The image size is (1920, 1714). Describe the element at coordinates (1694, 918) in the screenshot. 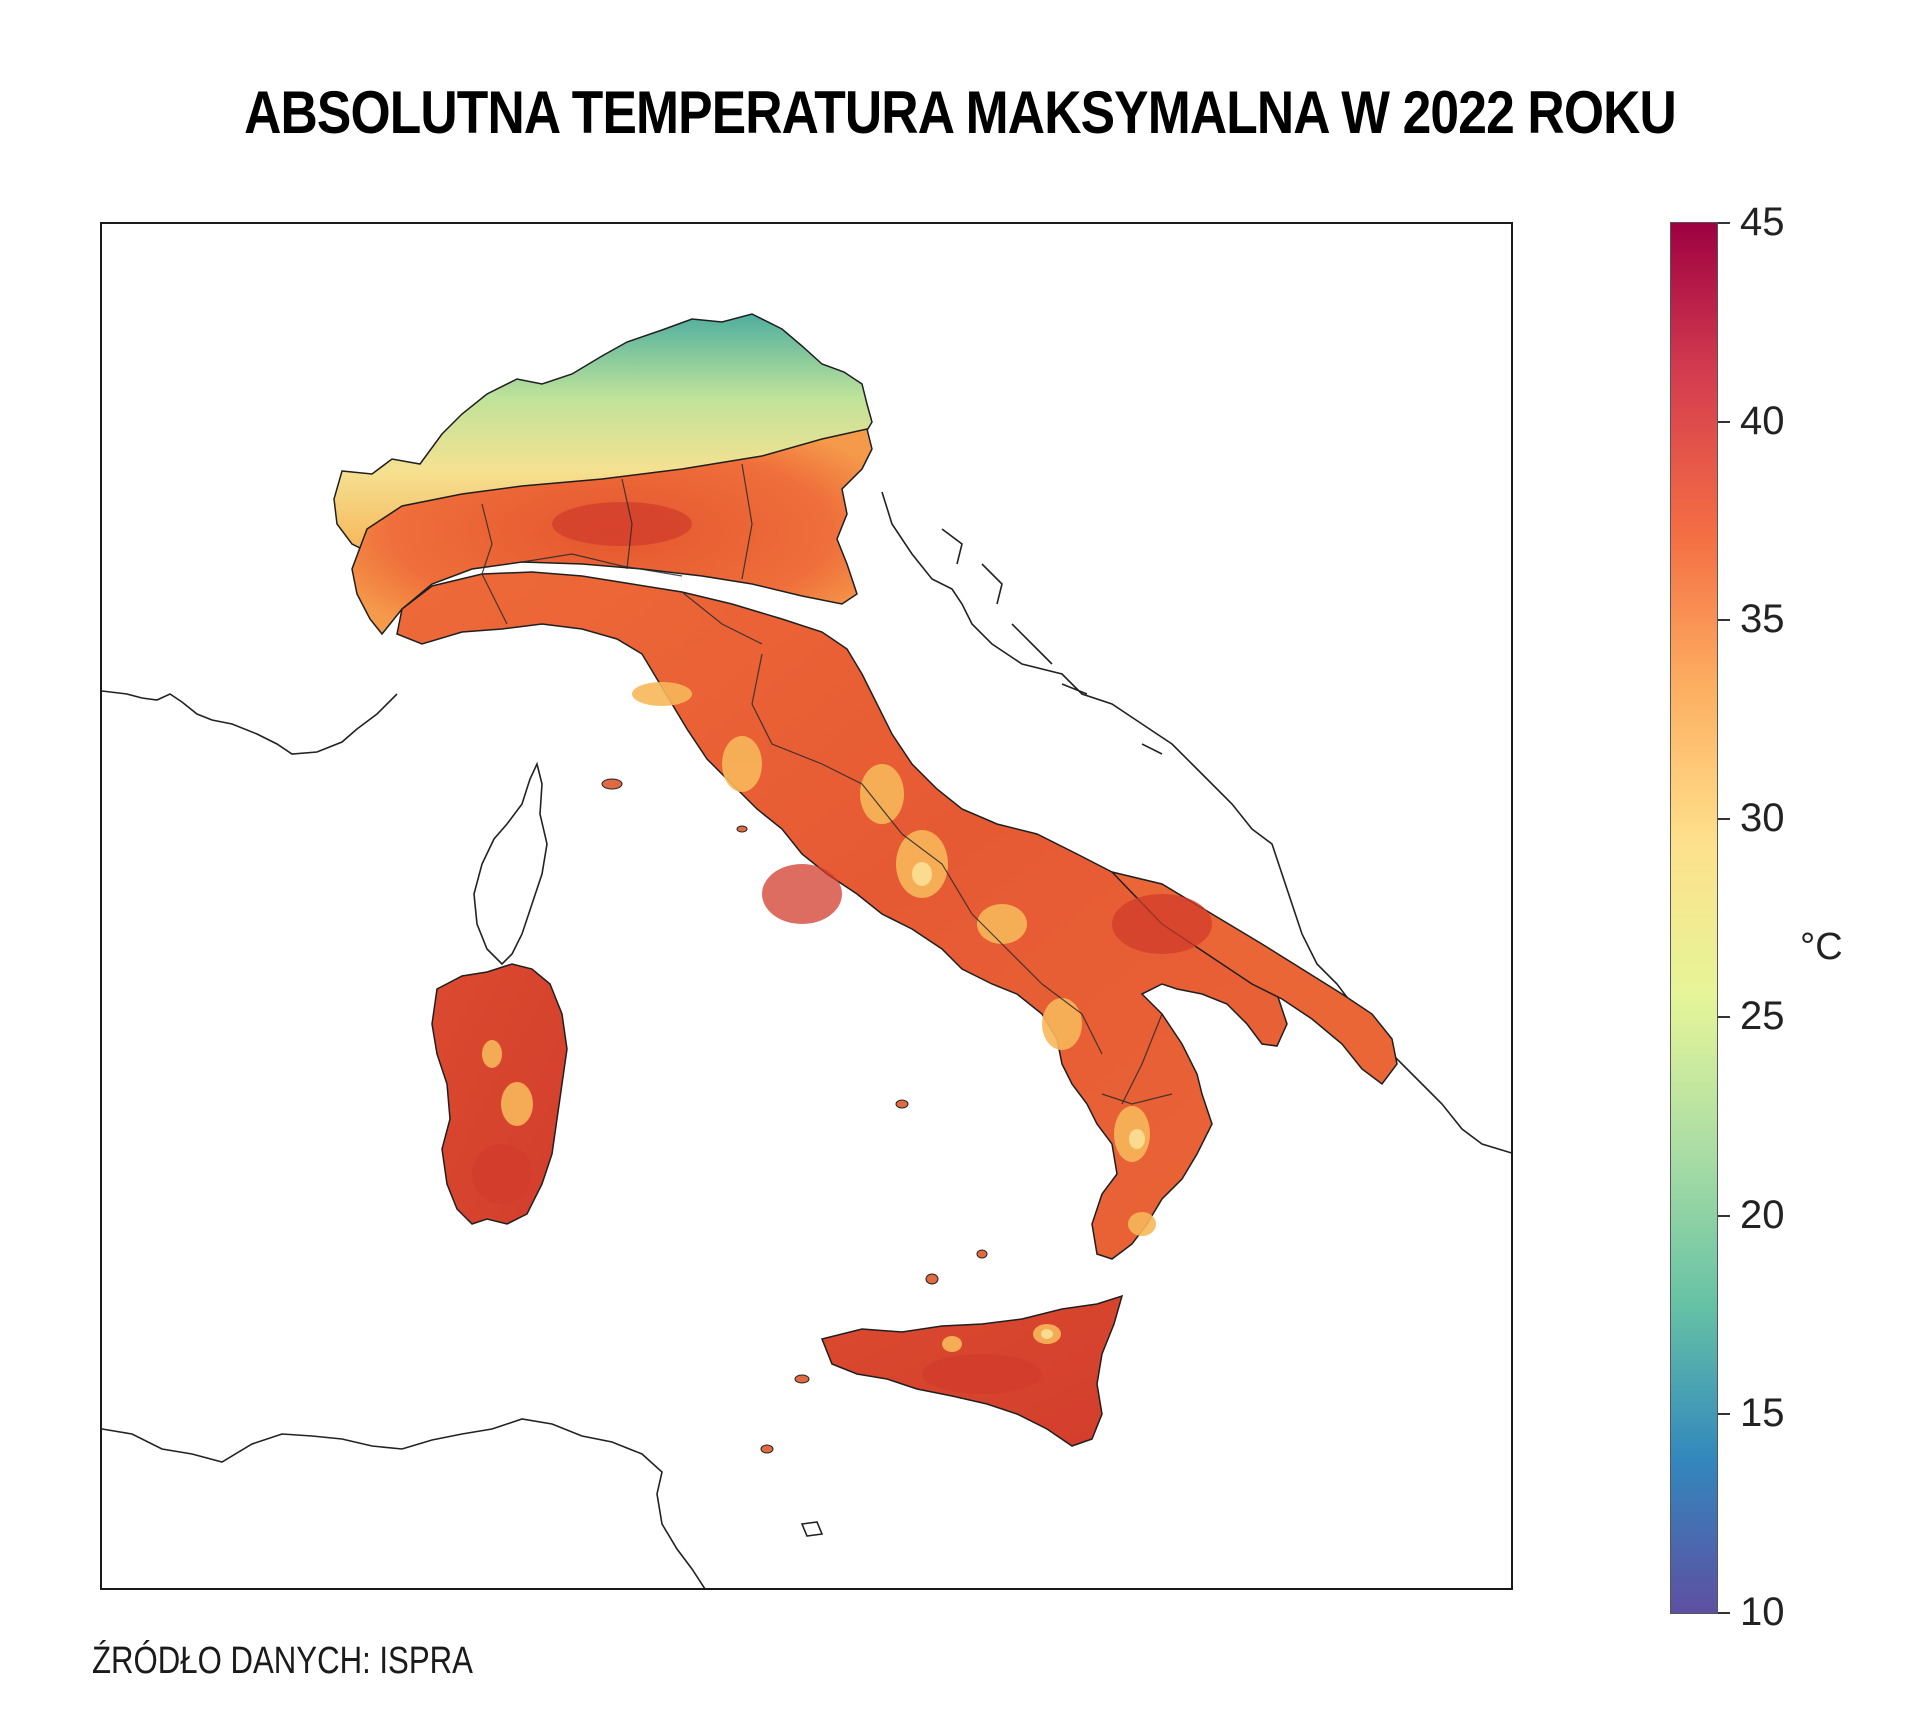

I see `colorbar` at that location.